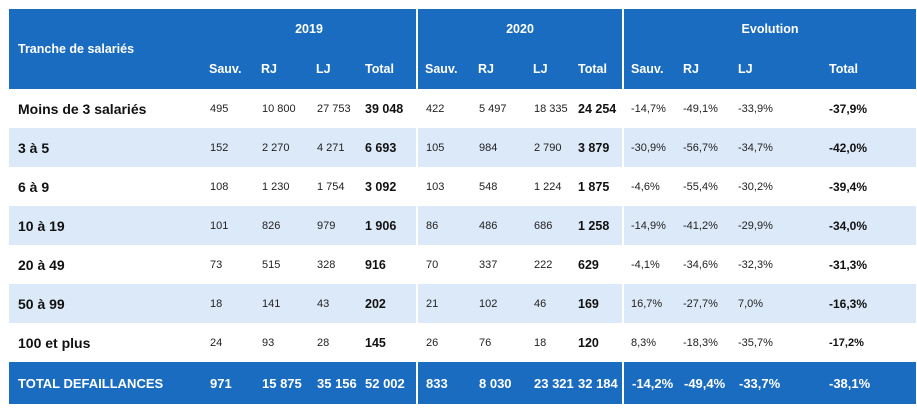 The height and width of the screenshot is (416, 917). Describe the element at coordinates (219, 108) in the screenshot. I see `table-cell: 495` at that location.